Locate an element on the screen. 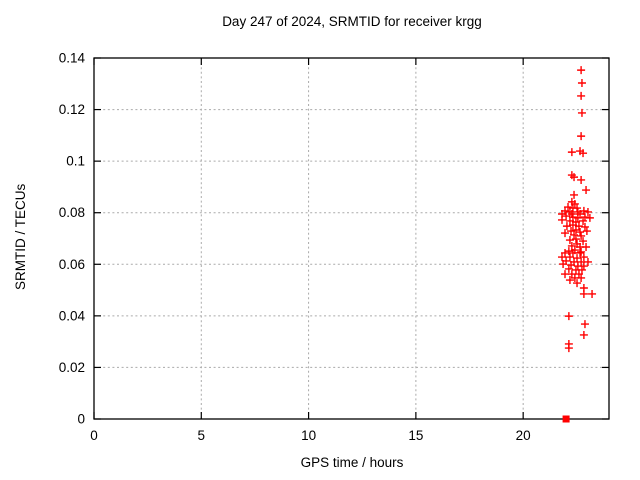 The height and width of the screenshot is (480, 640). y-tick-label: 0.08 is located at coordinates (72, 212).